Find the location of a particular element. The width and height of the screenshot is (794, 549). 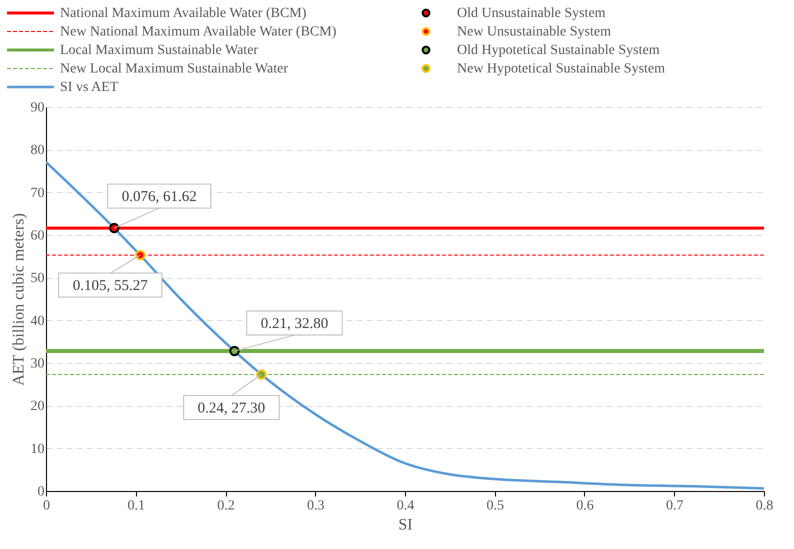

x-tick-label: 0.3 is located at coordinates (315, 506).